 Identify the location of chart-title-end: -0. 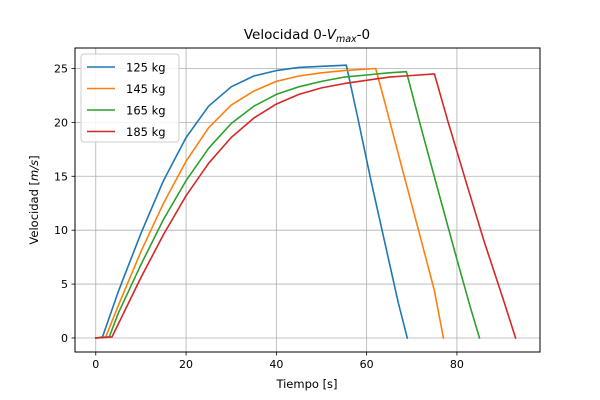
(363, 35).